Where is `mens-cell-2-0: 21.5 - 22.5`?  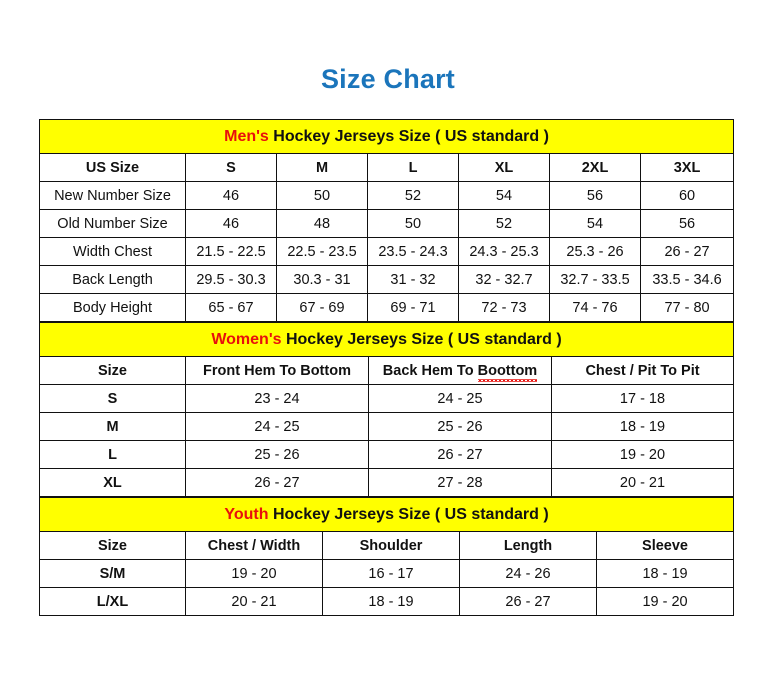
mens-cell-2-0: 21.5 - 22.5 is located at coordinates (231, 251).